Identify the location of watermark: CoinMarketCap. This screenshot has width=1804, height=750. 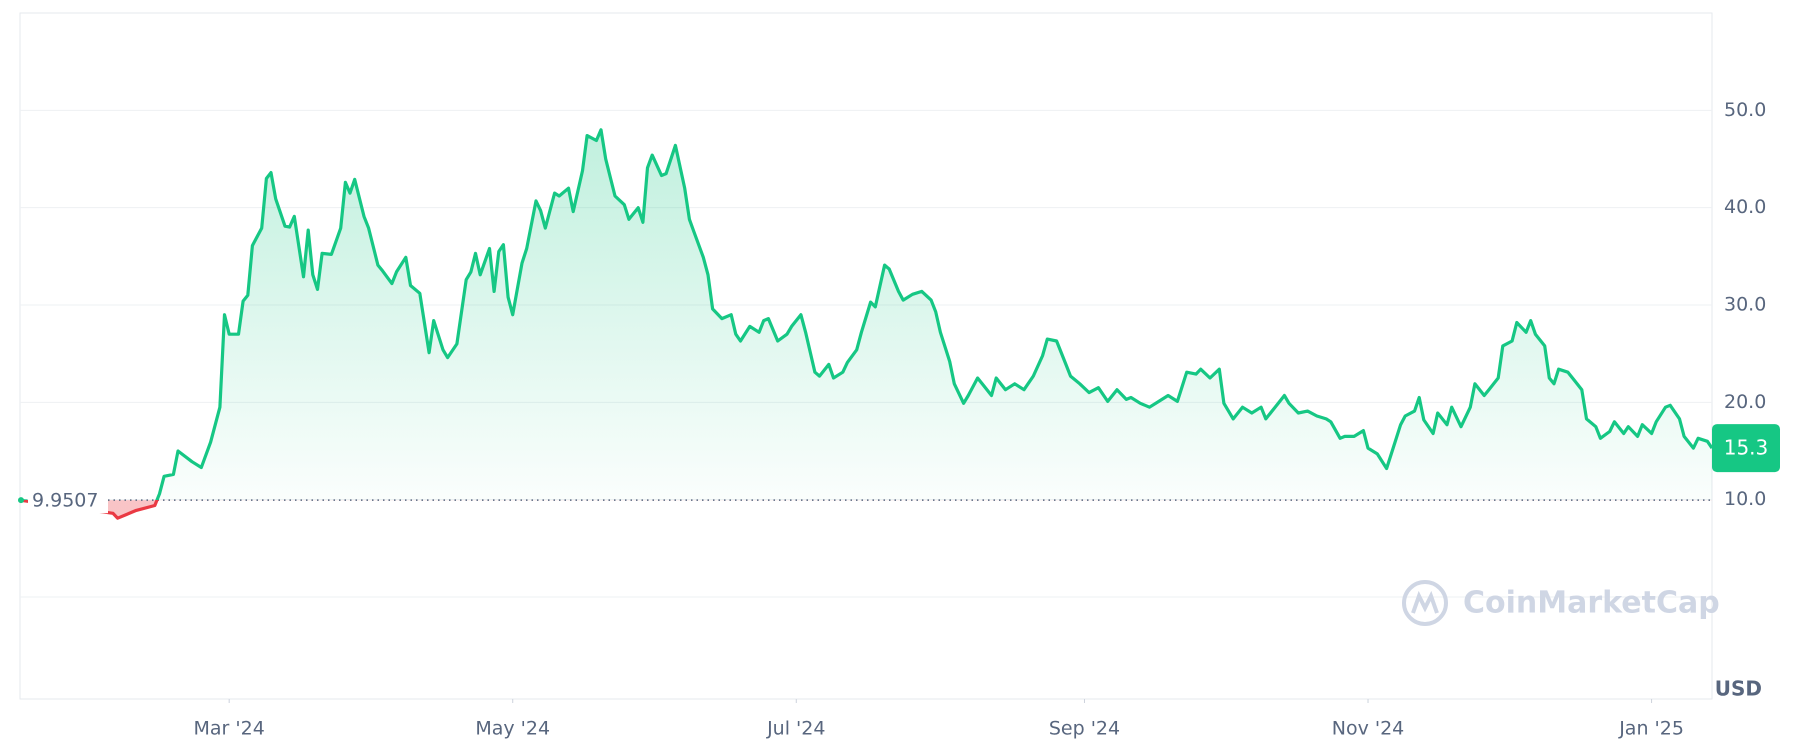
(1561, 603).